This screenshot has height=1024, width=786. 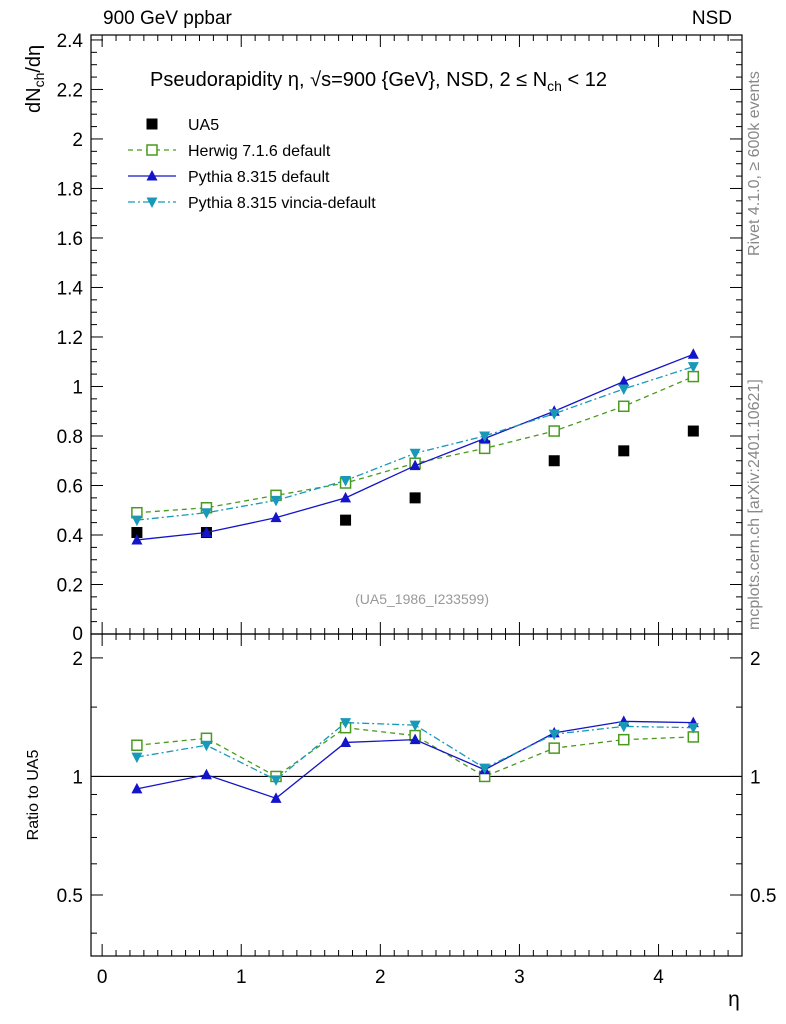 What do you see at coordinates (584, 80) in the screenshot?
I see `plot-title-tail: < 12` at bounding box center [584, 80].